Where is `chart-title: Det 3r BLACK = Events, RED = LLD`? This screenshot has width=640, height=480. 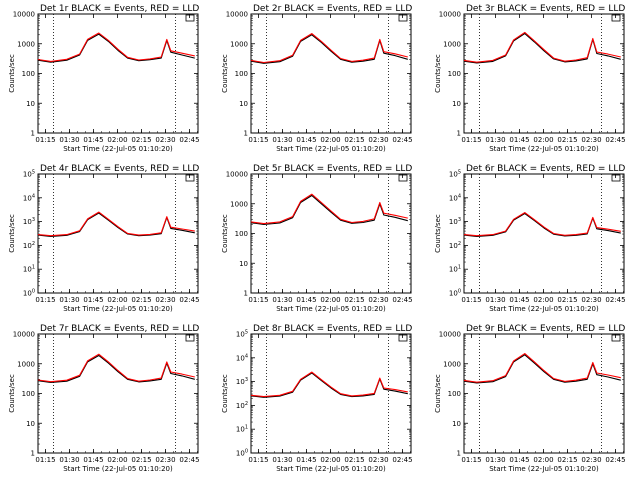 chart-title: Det 3r BLACK = Events, RED = LLD is located at coordinates (545, 9).